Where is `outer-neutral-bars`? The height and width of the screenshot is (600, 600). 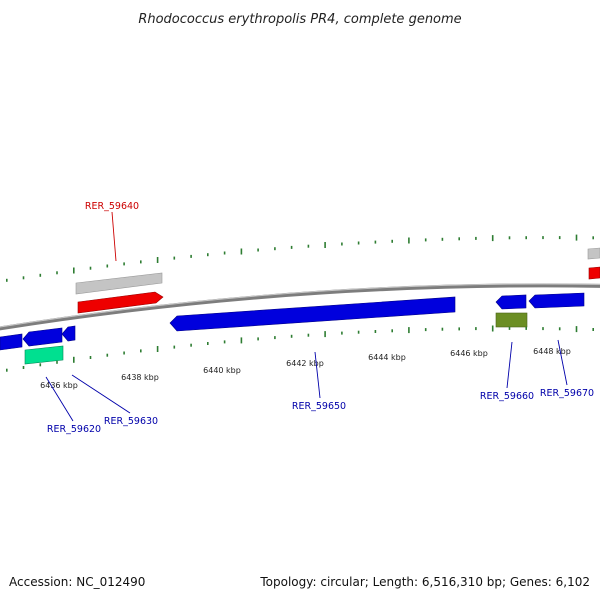
outer-neutral-bars is located at coordinates (337, 271).